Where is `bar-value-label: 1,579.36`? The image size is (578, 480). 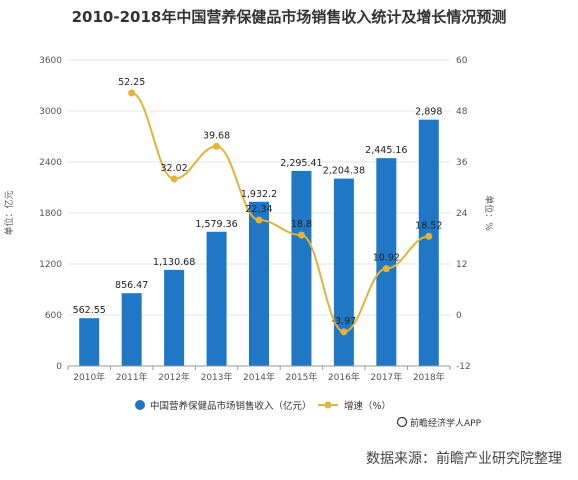
bar-value-label: 1,579.36 is located at coordinates (216, 224).